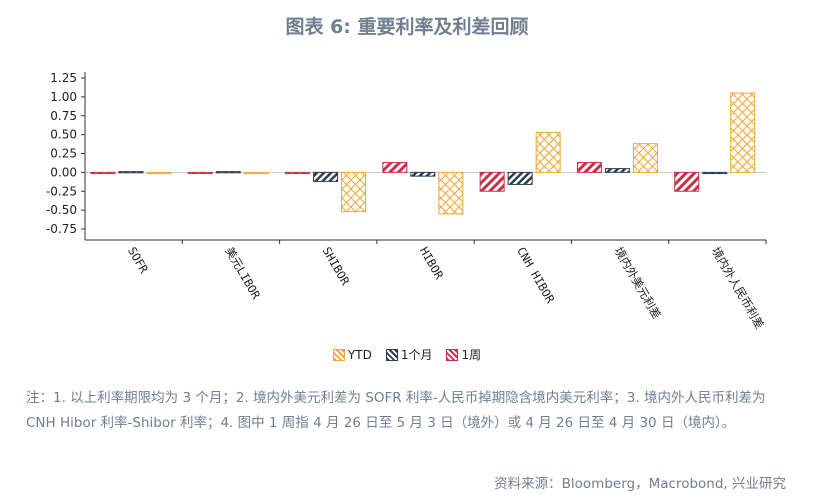 Image resolution: width=814 pixels, height=504 pixels. I want to click on legend-label-1-month: 1个月, so click(416, 355).